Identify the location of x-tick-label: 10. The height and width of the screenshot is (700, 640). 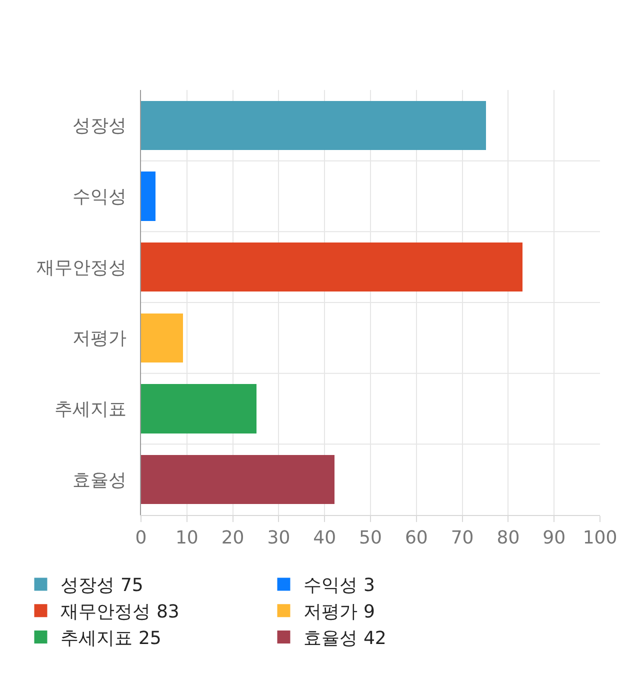
(186, 538).